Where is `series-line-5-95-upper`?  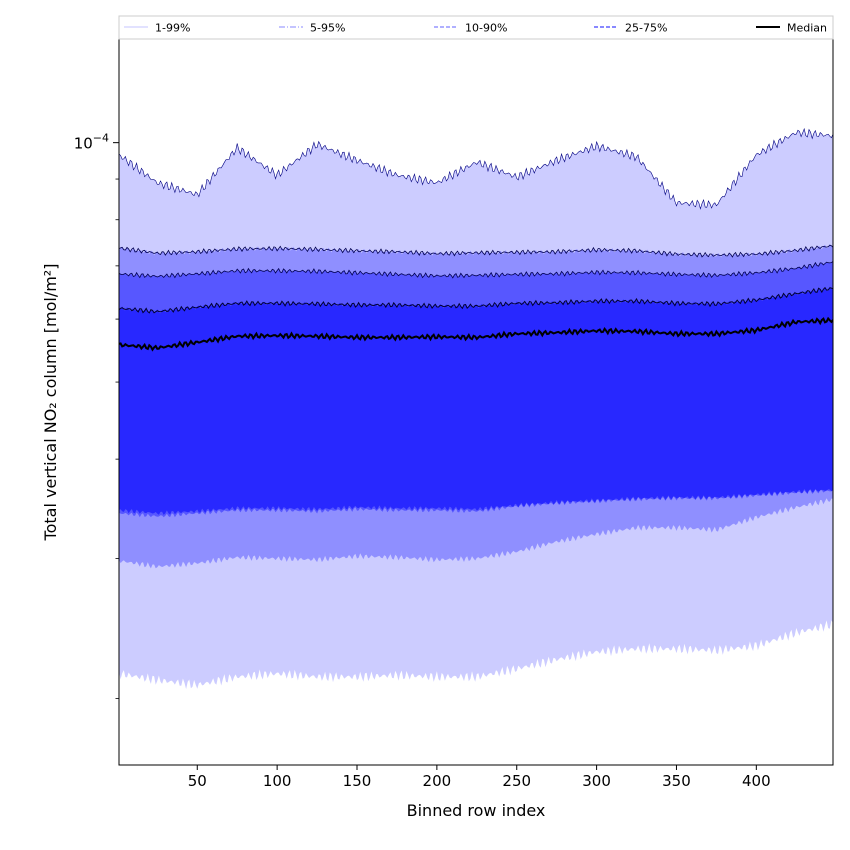 series-line-5-95-upper is located at coordinates (476, 251).